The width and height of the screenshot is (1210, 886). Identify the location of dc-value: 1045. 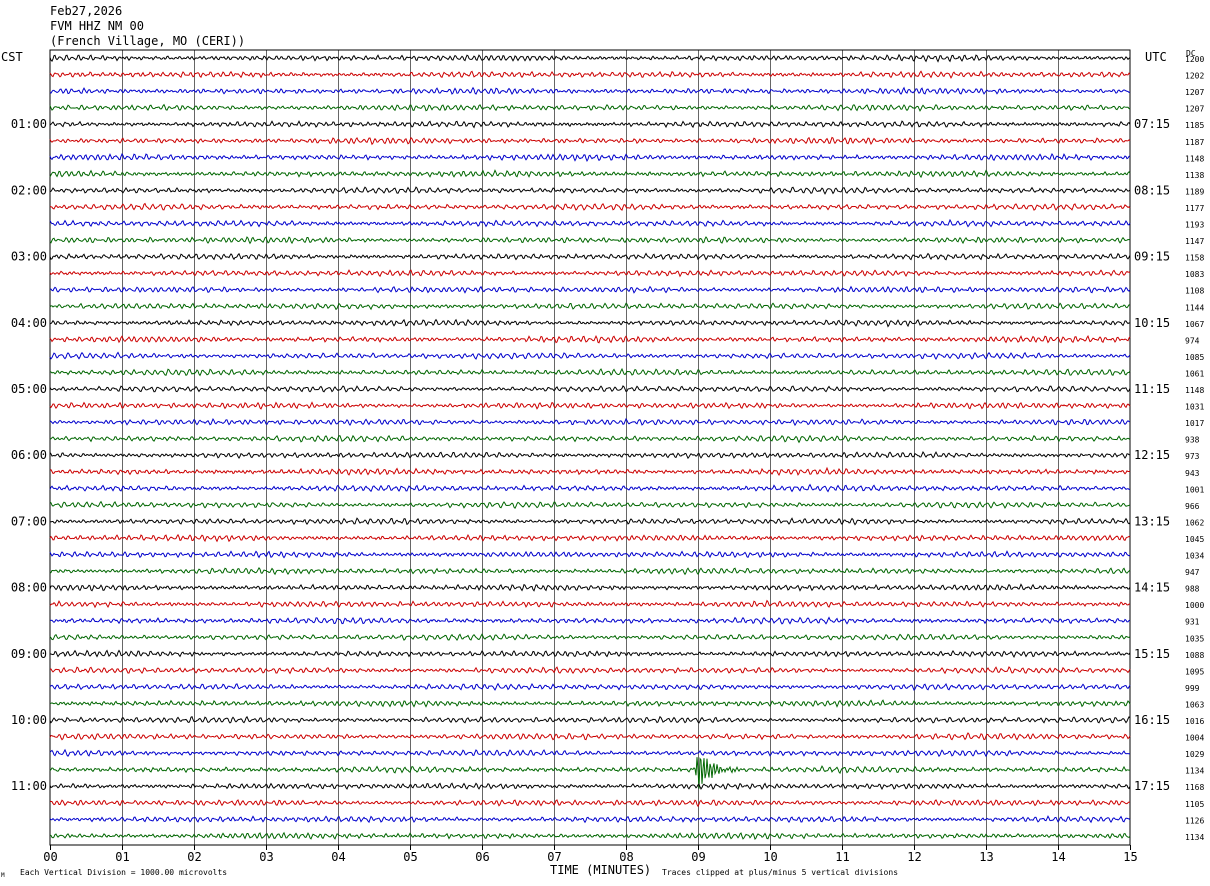
(1194, 539).